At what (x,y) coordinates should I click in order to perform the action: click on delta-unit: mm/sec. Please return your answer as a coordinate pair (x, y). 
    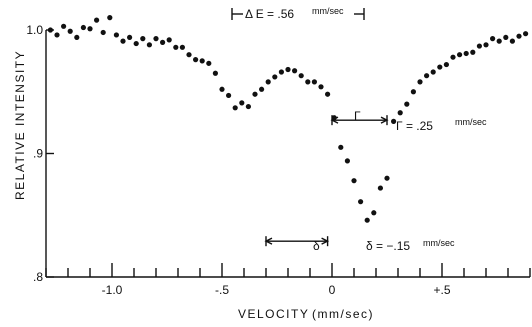
    Looking at the image, I should click on (439, 243).